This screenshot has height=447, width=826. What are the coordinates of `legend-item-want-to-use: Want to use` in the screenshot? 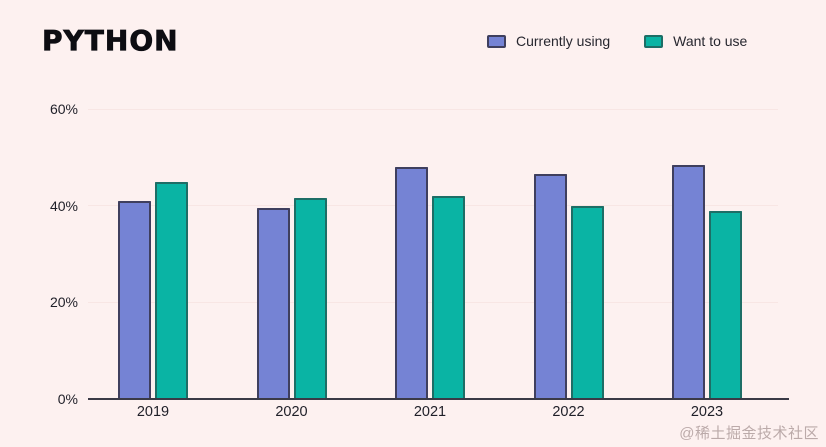 It's located at (695, 41).